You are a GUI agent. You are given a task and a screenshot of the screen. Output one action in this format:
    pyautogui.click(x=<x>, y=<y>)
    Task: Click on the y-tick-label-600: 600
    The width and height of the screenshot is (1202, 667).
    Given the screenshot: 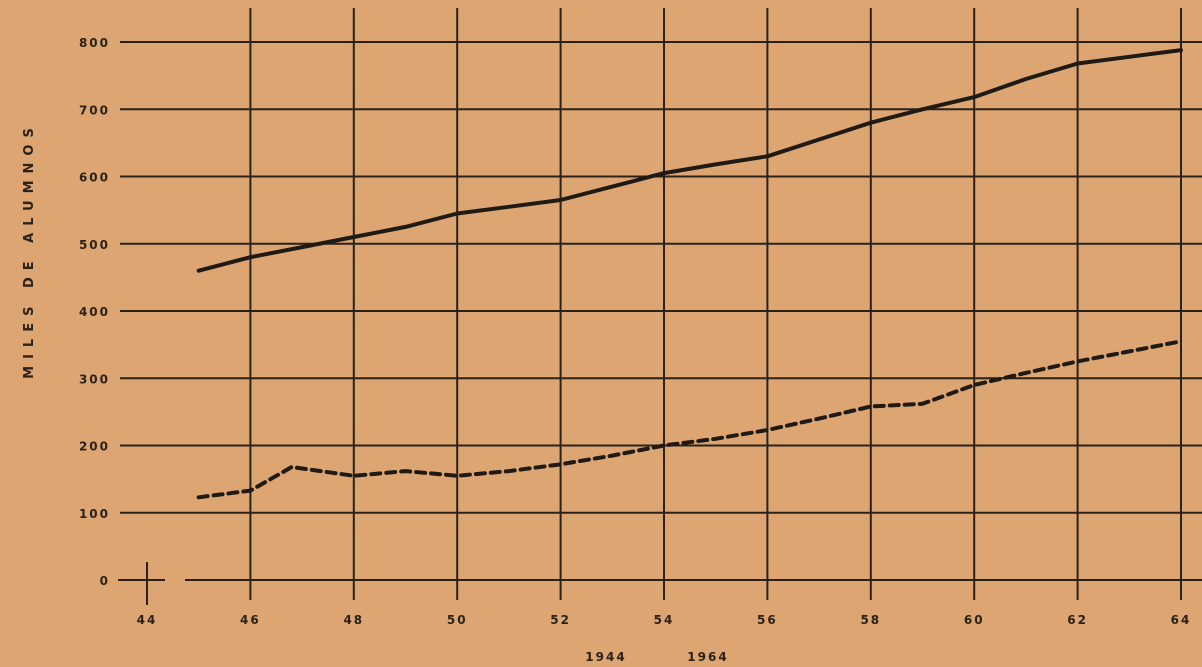 What is the action you would take?
    pyautogui.click(x=94, y=178)
    